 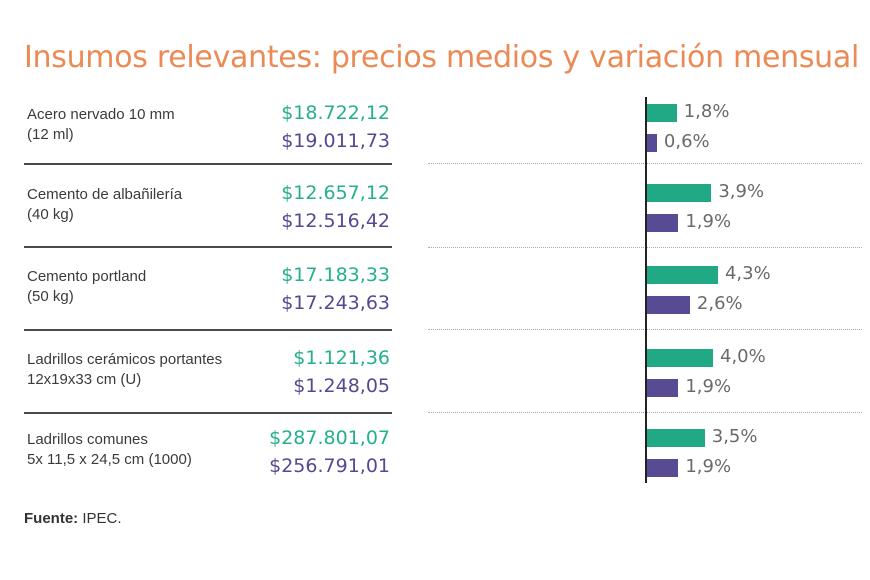 What do you see at coordinates (87, 439) in the screenshot?
I see `item-name-line1: Ladrillos comunes` at bounding box center [87, 439].